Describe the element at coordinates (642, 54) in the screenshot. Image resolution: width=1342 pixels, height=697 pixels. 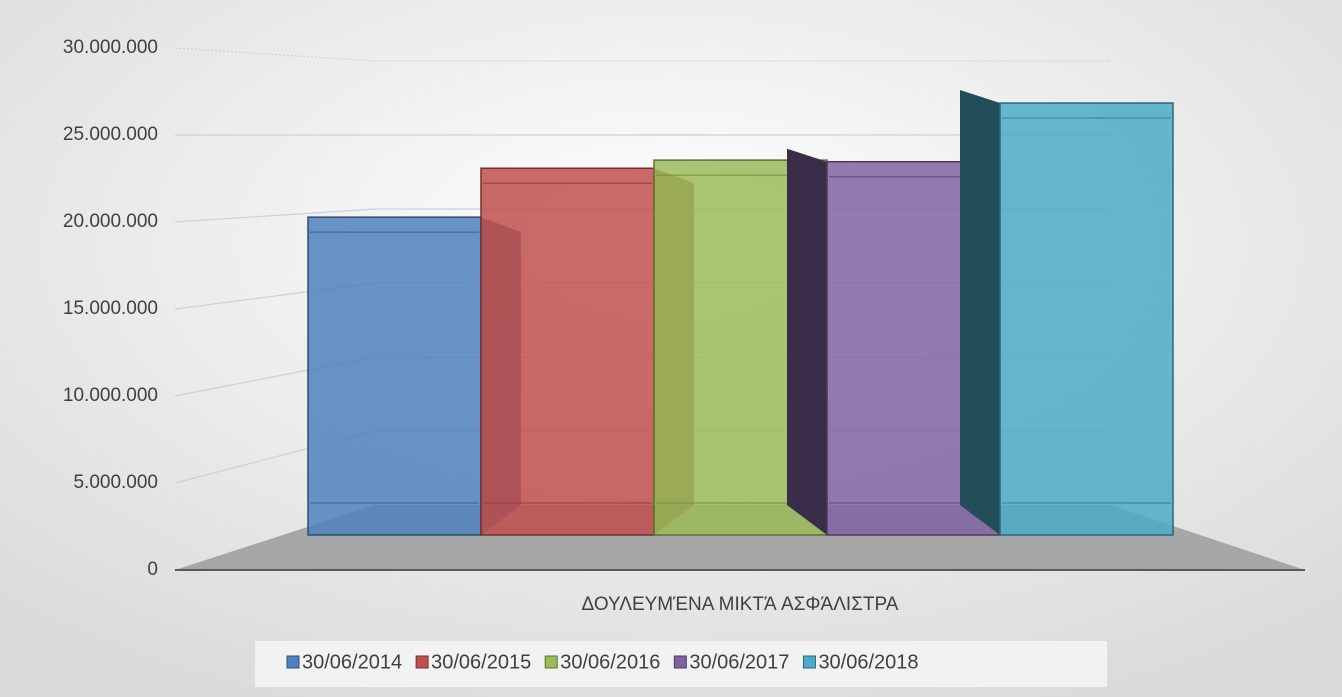
I see `grid-line` at that location.